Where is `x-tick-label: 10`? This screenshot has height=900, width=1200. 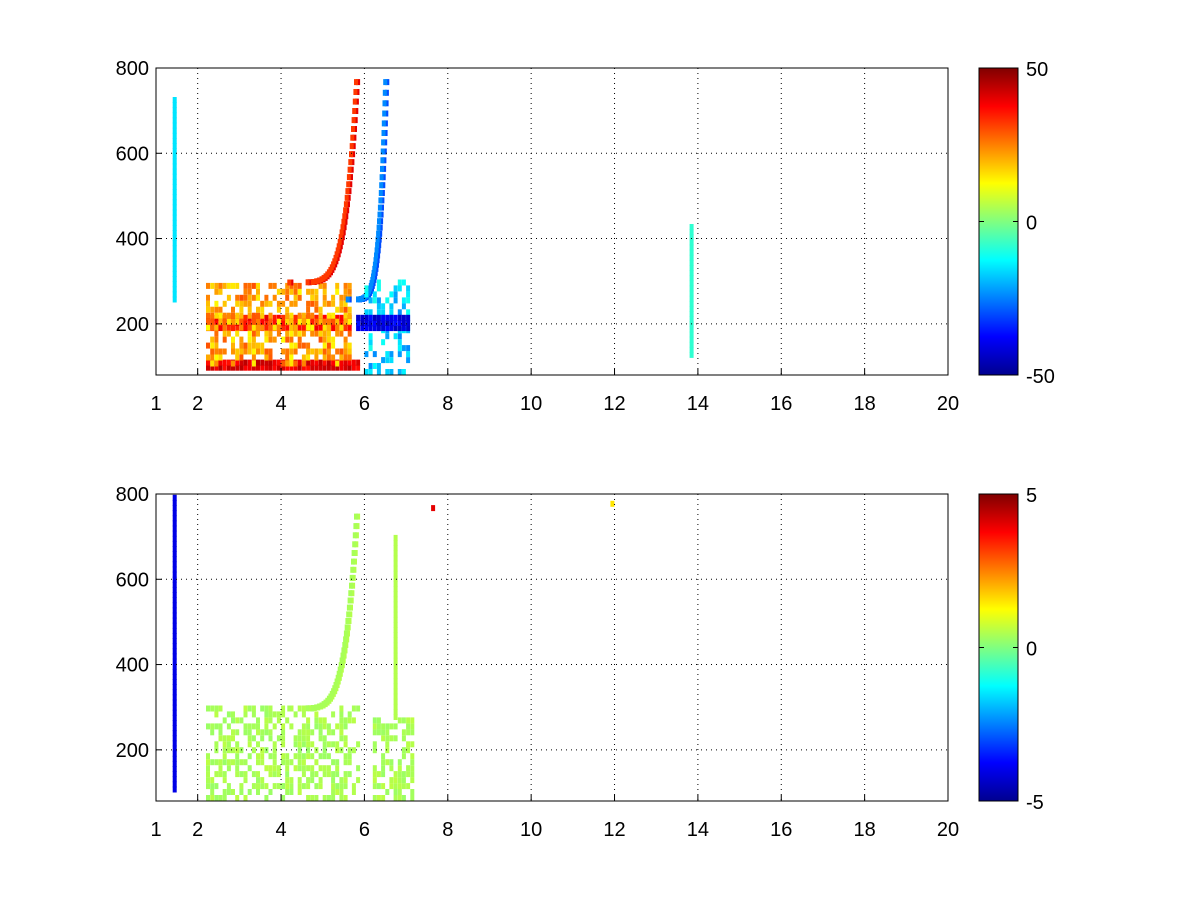 x-tick-label: 10 is located at coordinates (531, 404).